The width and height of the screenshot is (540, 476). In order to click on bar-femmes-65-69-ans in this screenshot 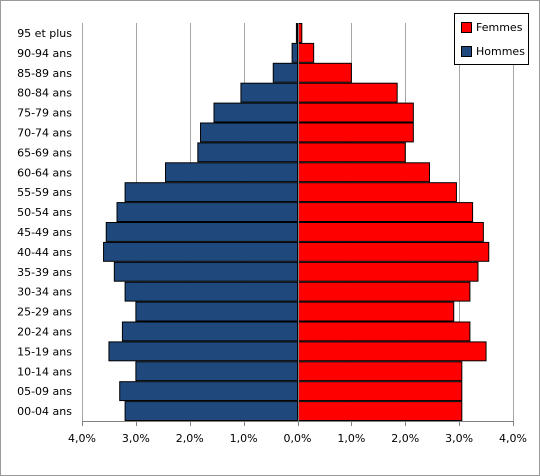, I will do `click(351, 152)`.